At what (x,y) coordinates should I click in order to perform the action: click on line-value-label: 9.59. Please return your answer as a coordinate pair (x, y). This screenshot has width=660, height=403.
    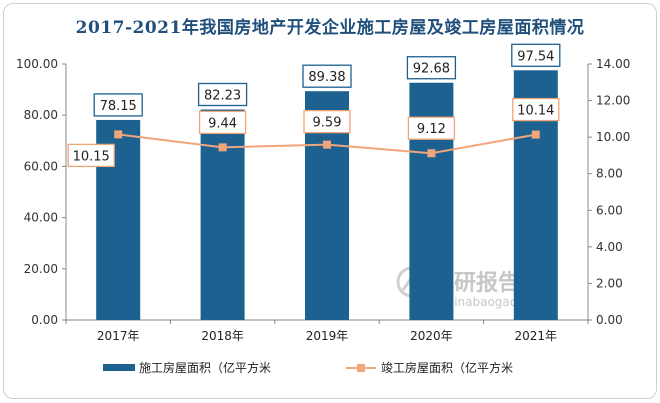
    Looking at the image, I should click on (327, 123).